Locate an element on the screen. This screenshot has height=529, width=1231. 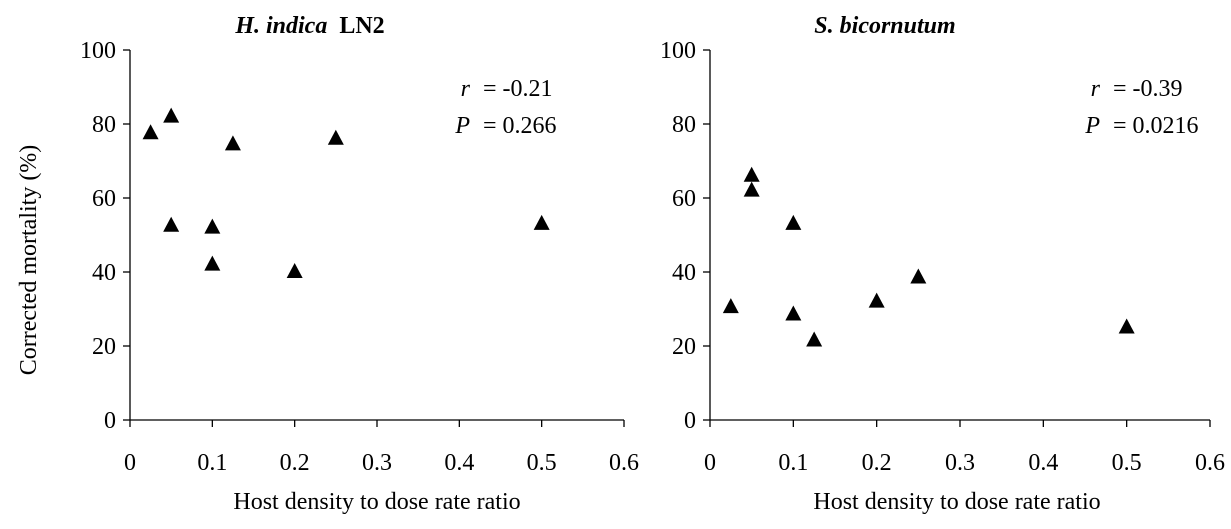
p-value: = 0.0216 is located at coordinates (1156, 126).